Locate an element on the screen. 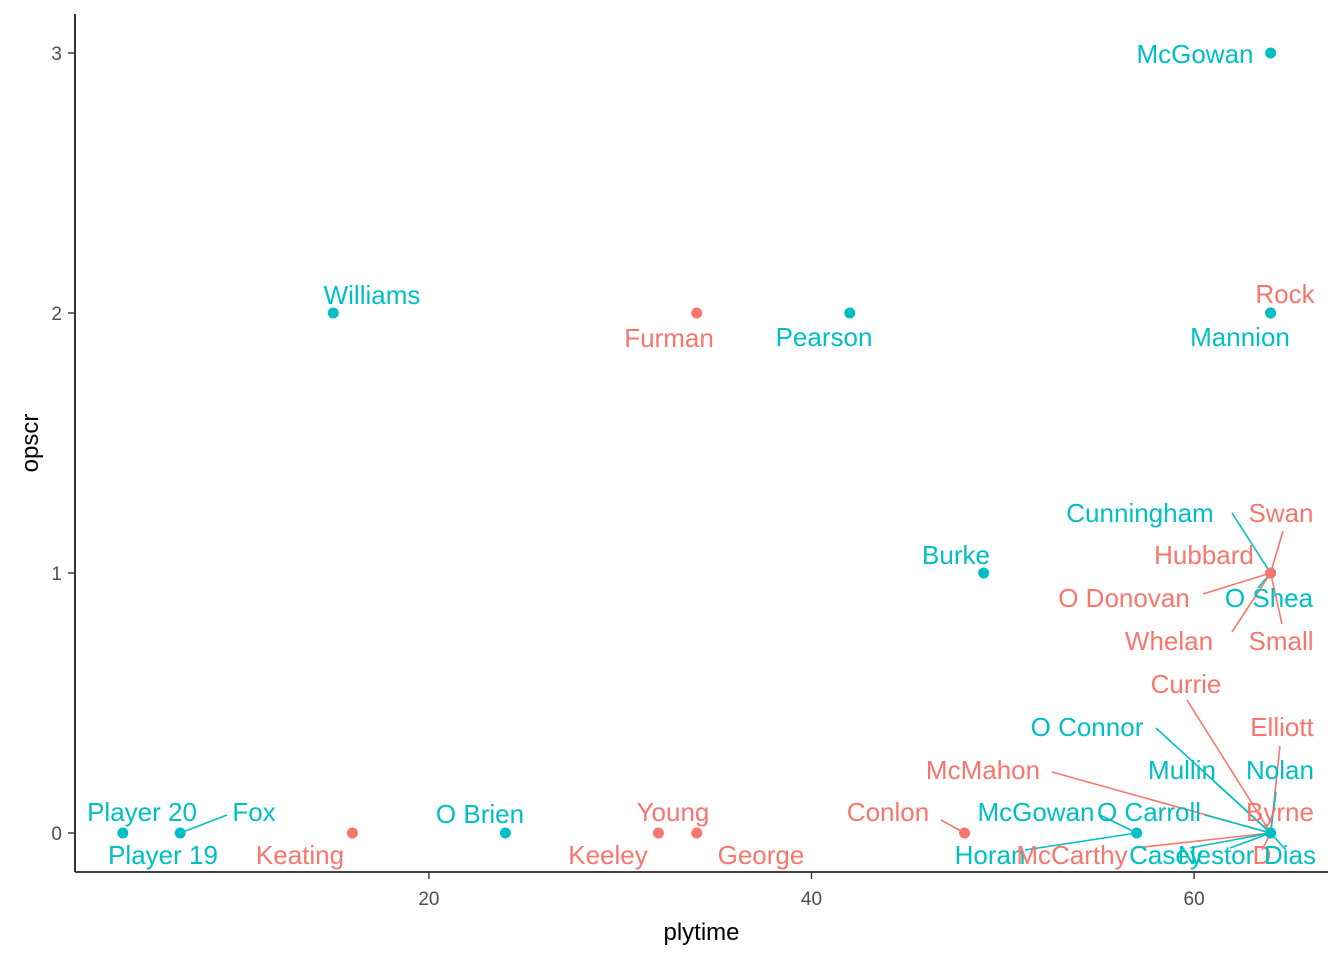 The width and height of the screenshot is (1344, 960). point-label: Dias is located at coordinates (1290, 855).